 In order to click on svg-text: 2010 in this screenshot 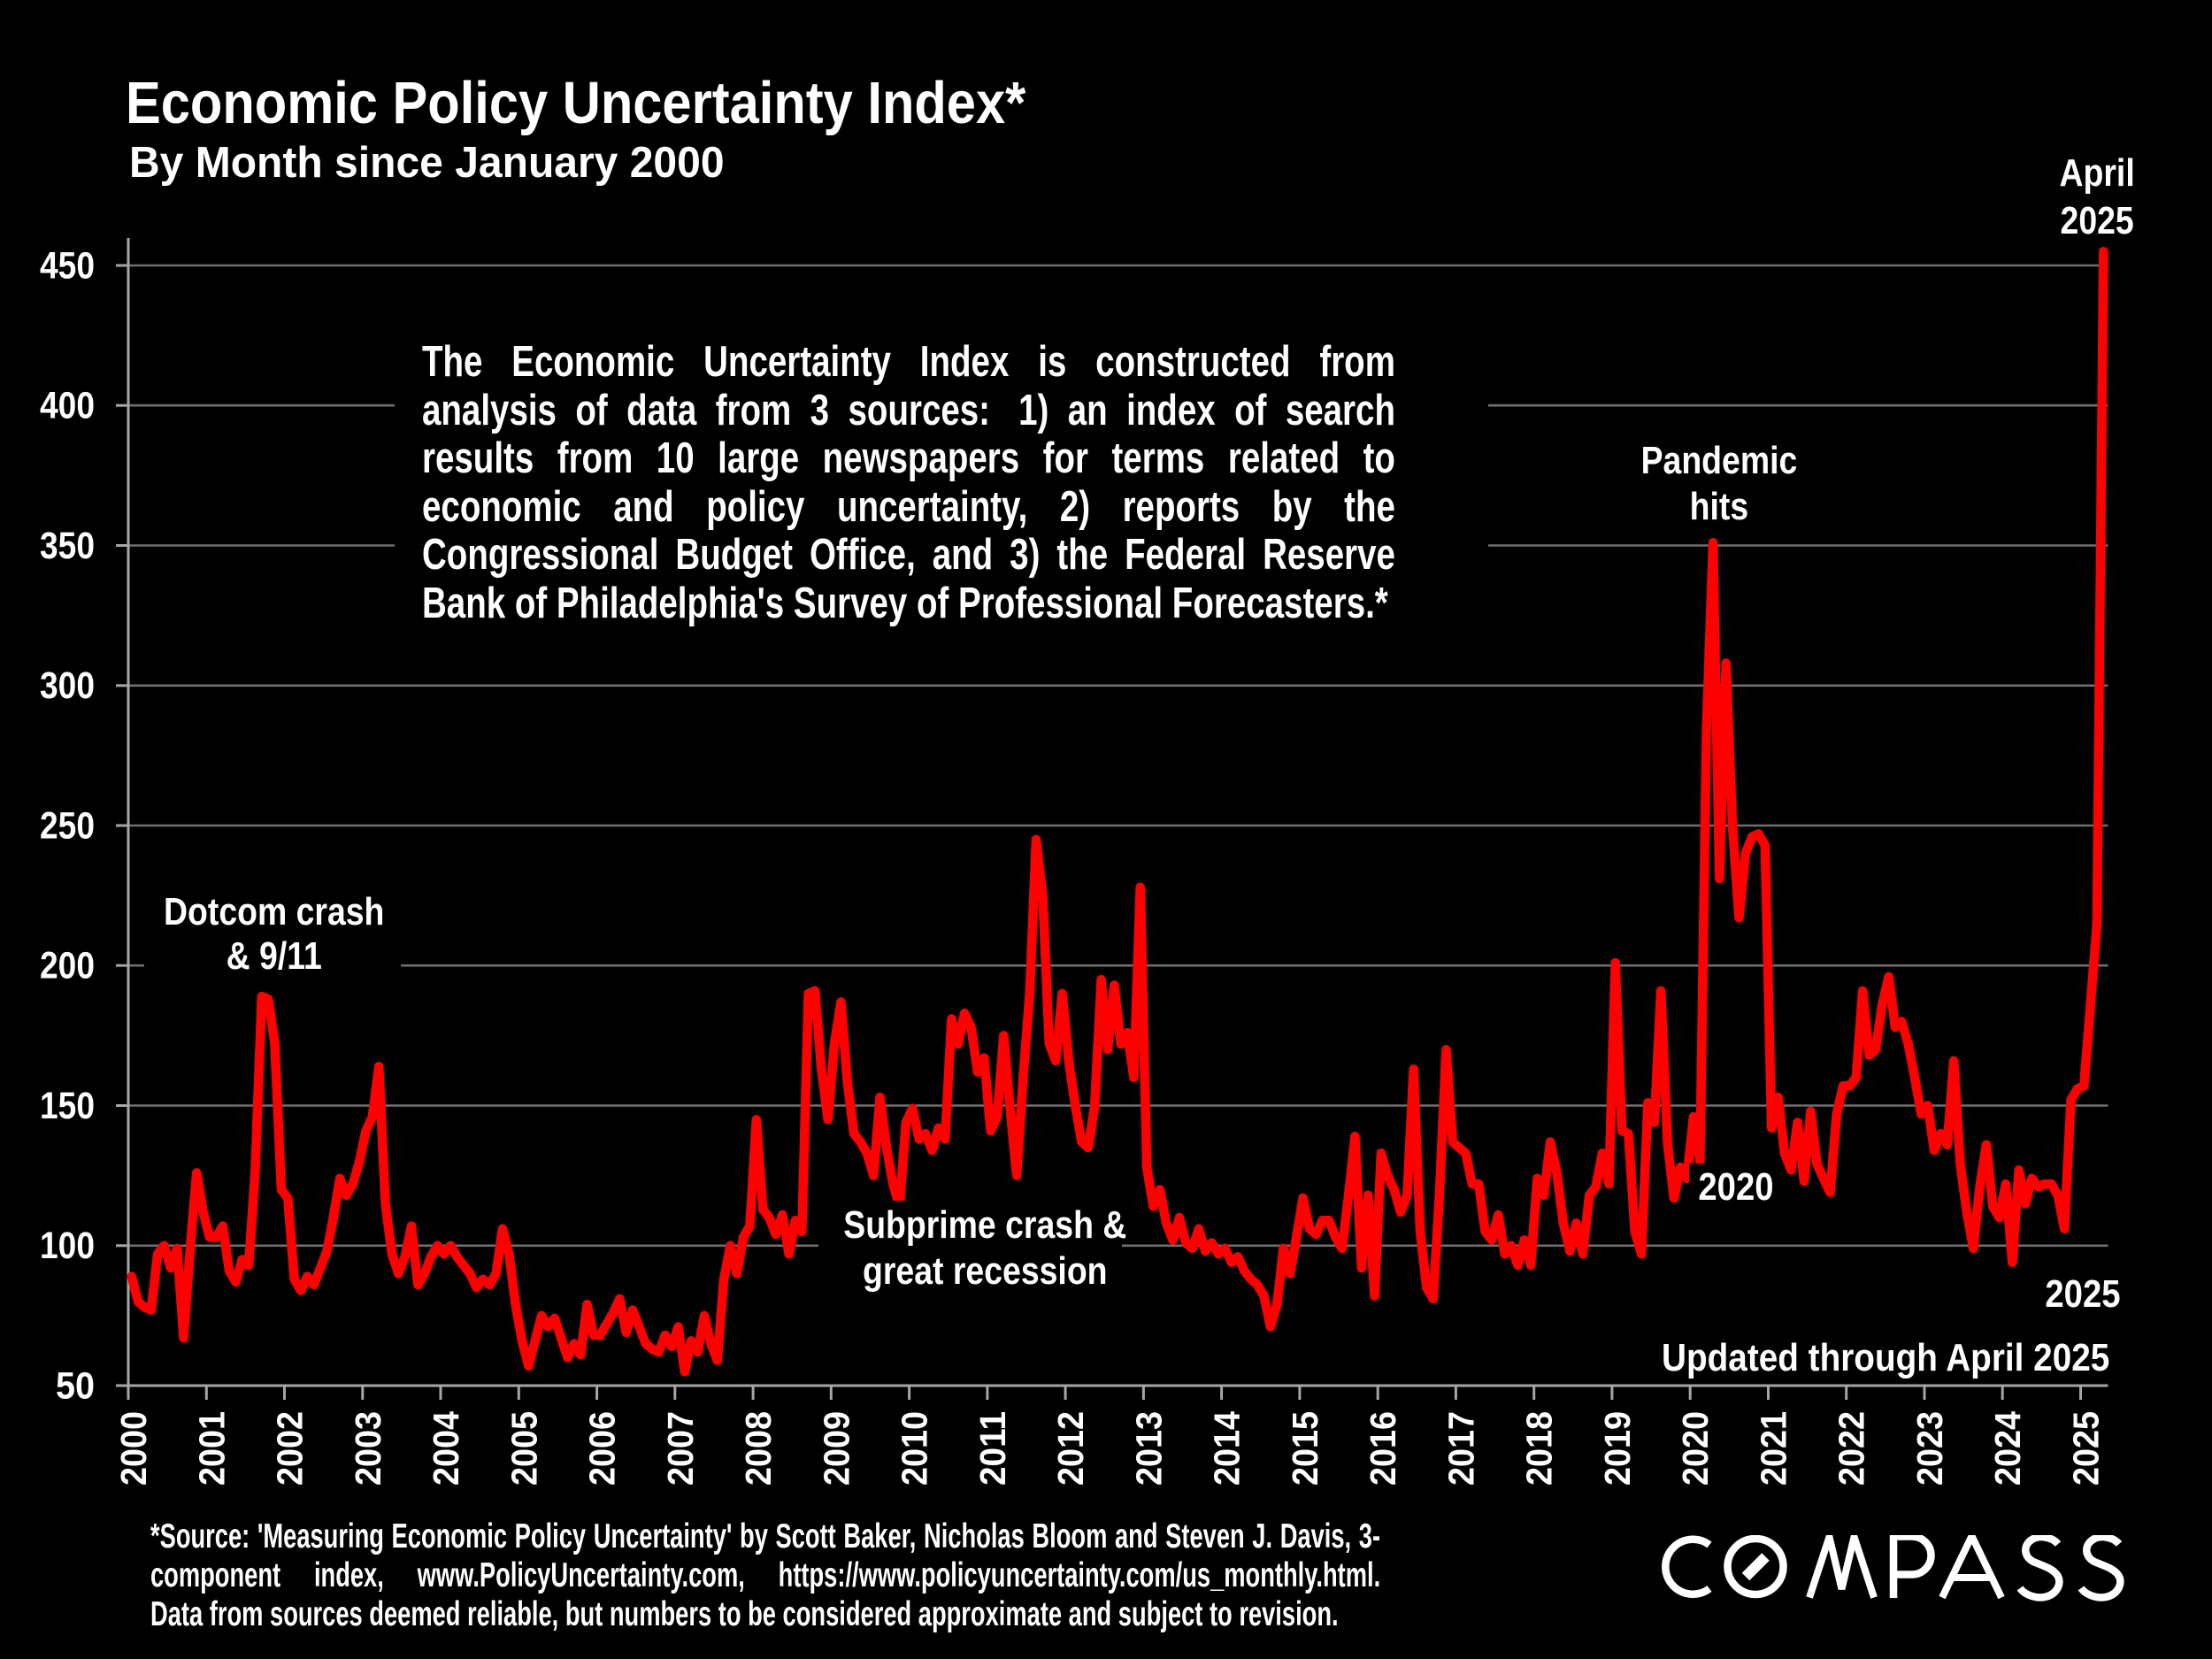, I will do `click(915, 1448)`.